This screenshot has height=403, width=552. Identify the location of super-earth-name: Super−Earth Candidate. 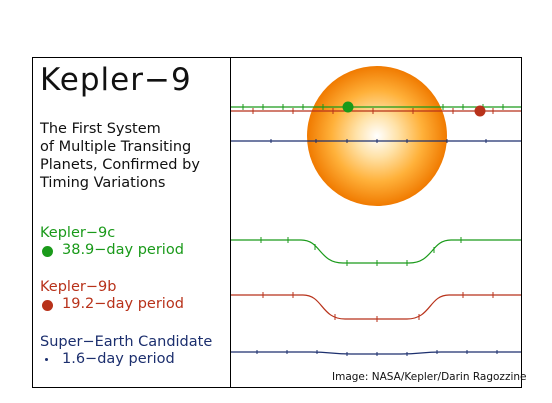
(126, 342).